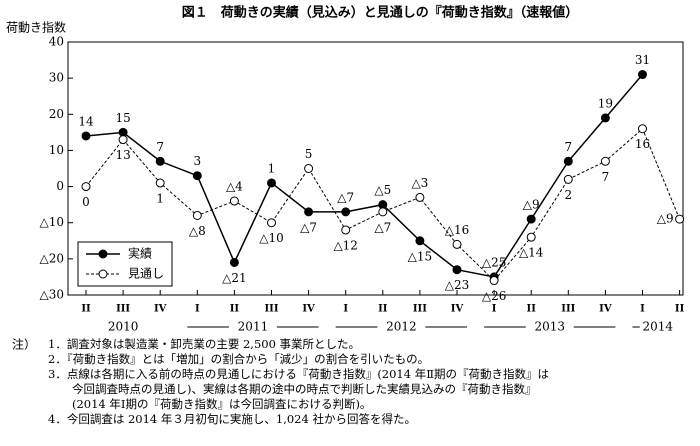  What do you see at coordinates (197, 231) in the screenshot?
I see `data-label: △8` at bounding box center [197, 231].